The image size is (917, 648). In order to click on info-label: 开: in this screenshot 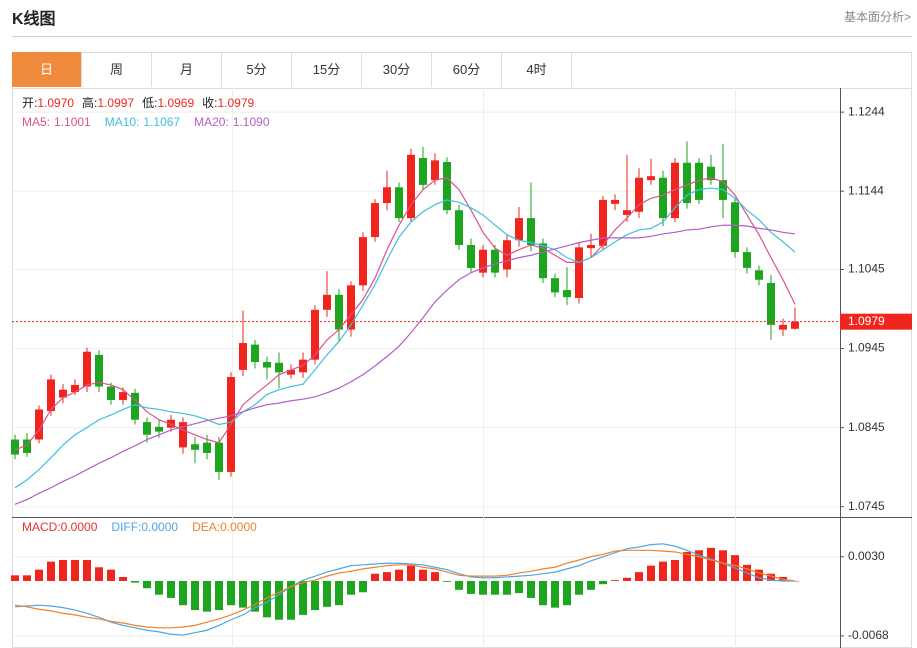, I will do `click(29, 103)`.